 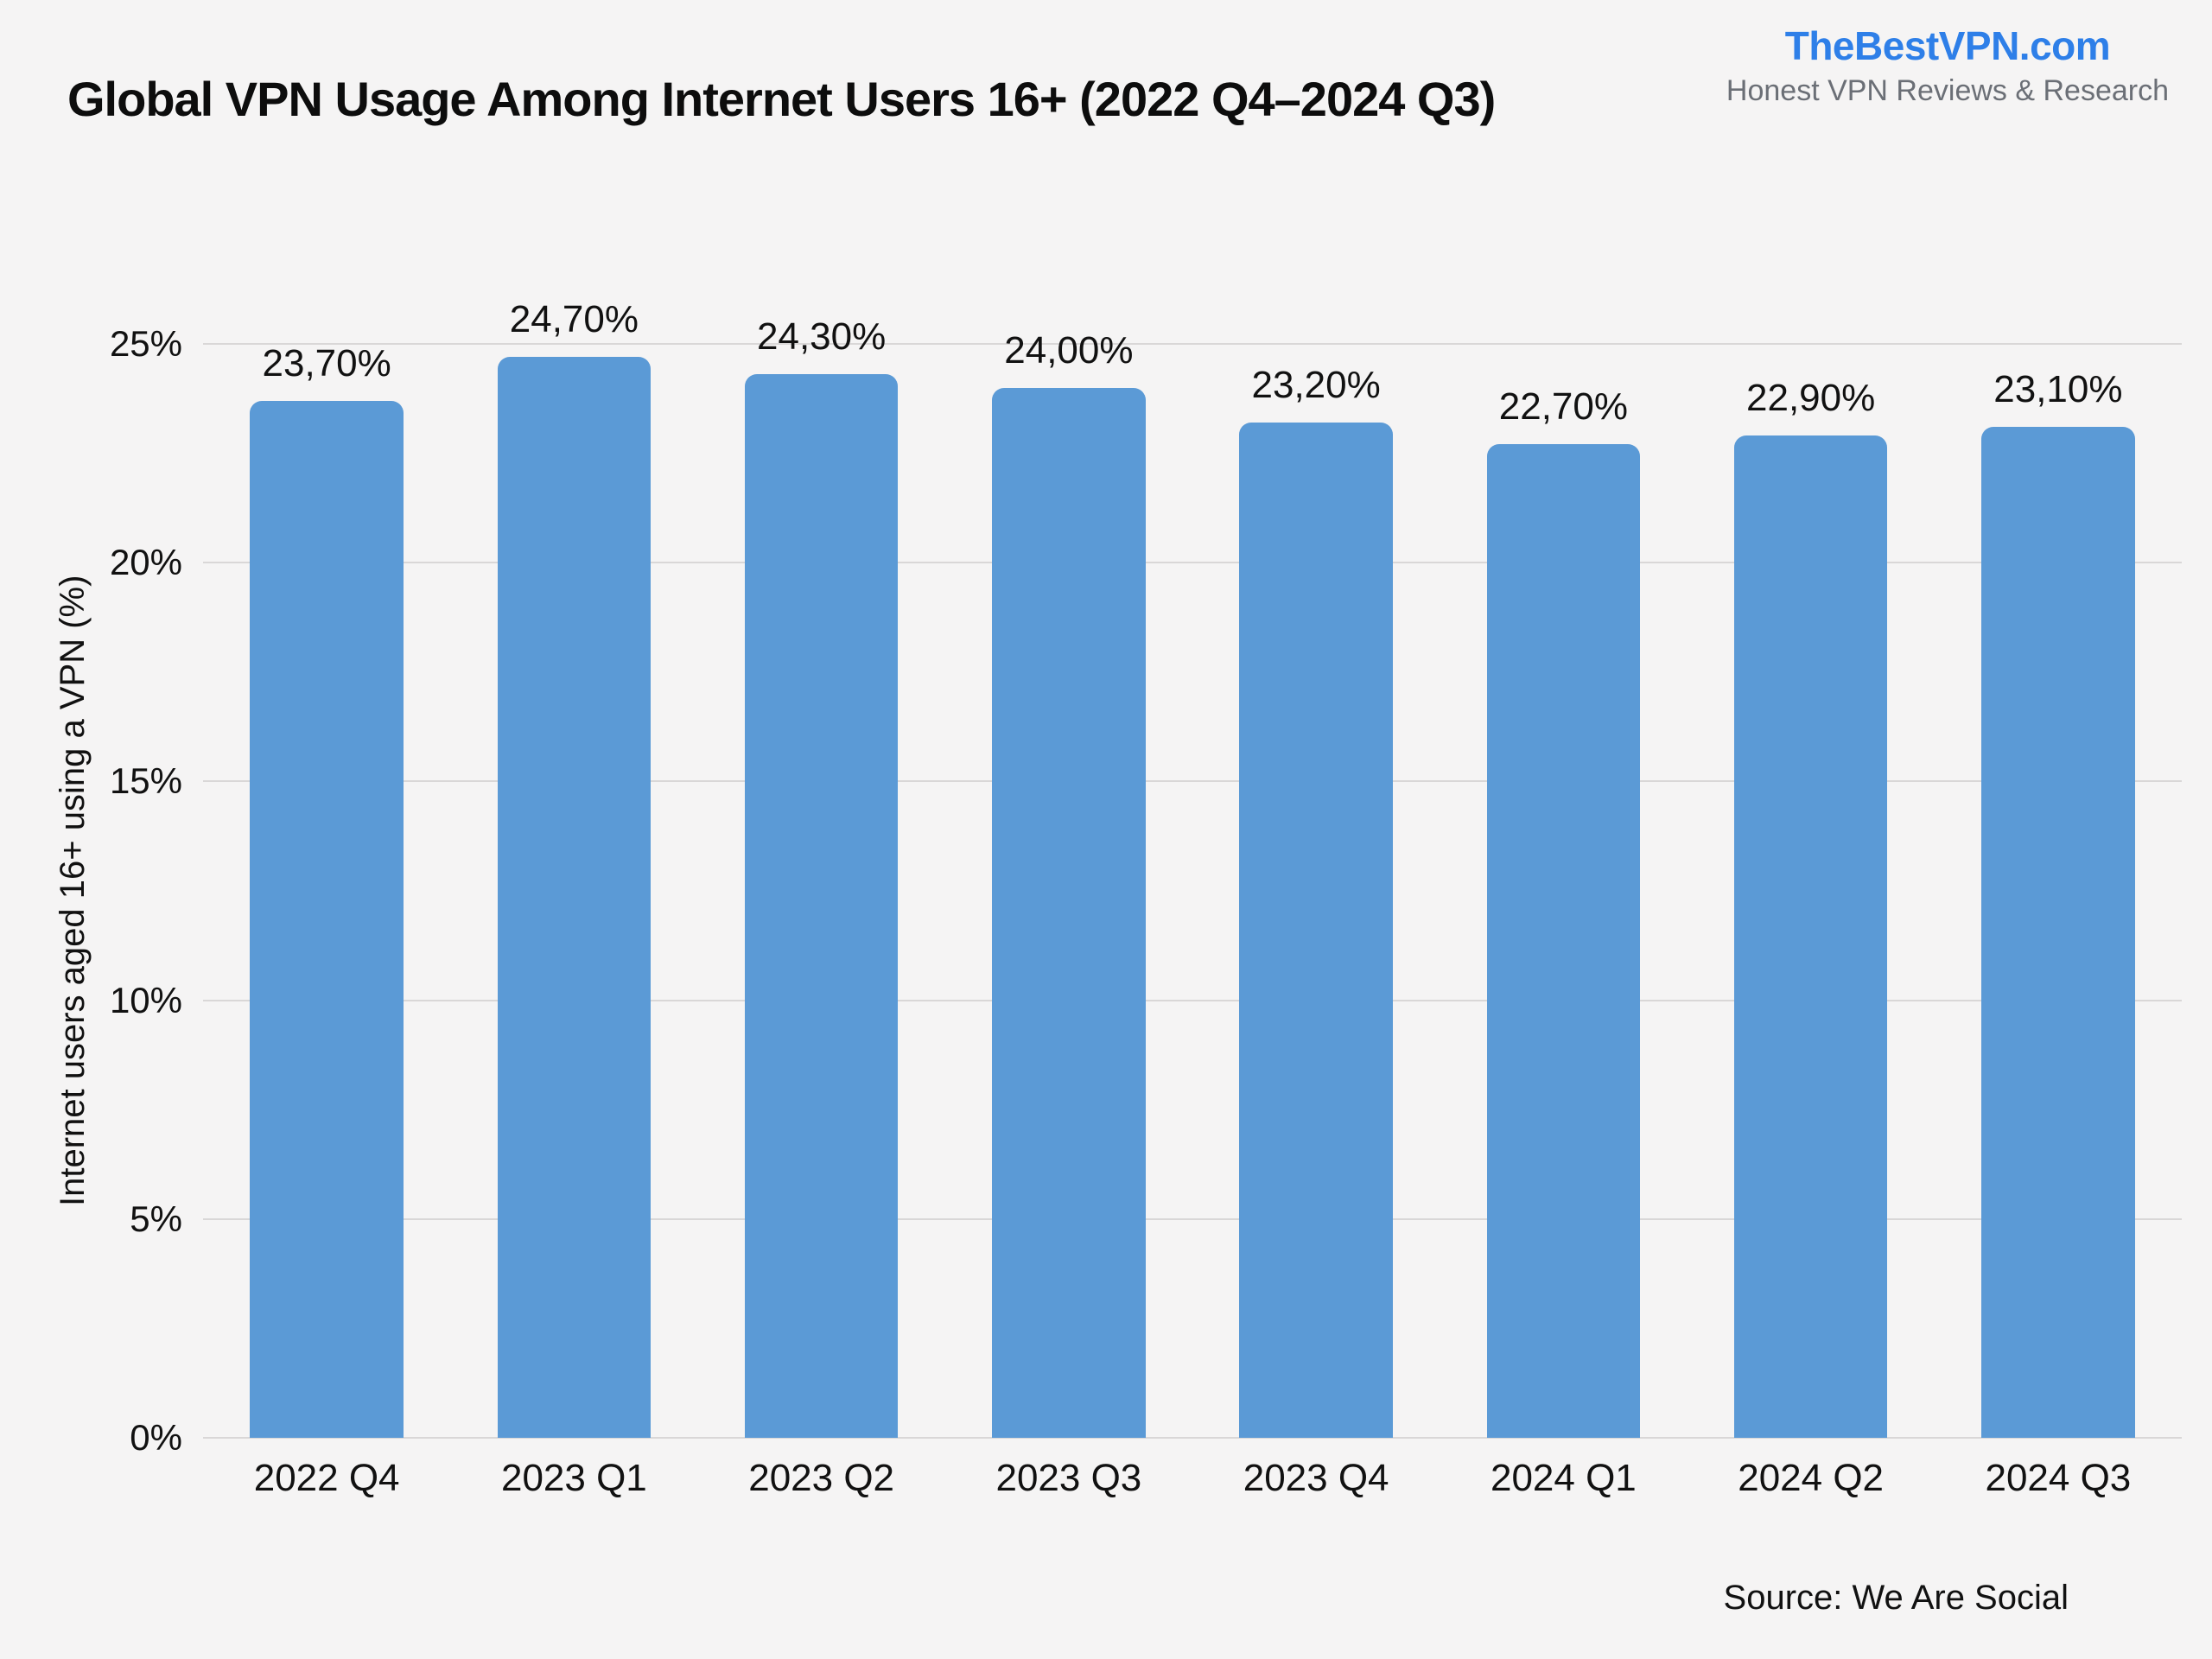 What do you see at coordinates (1947, 90) in the screenshot?
I see `brand-tagline: Honest VPN Reviews & Research` at bounding box center [1947, 90].